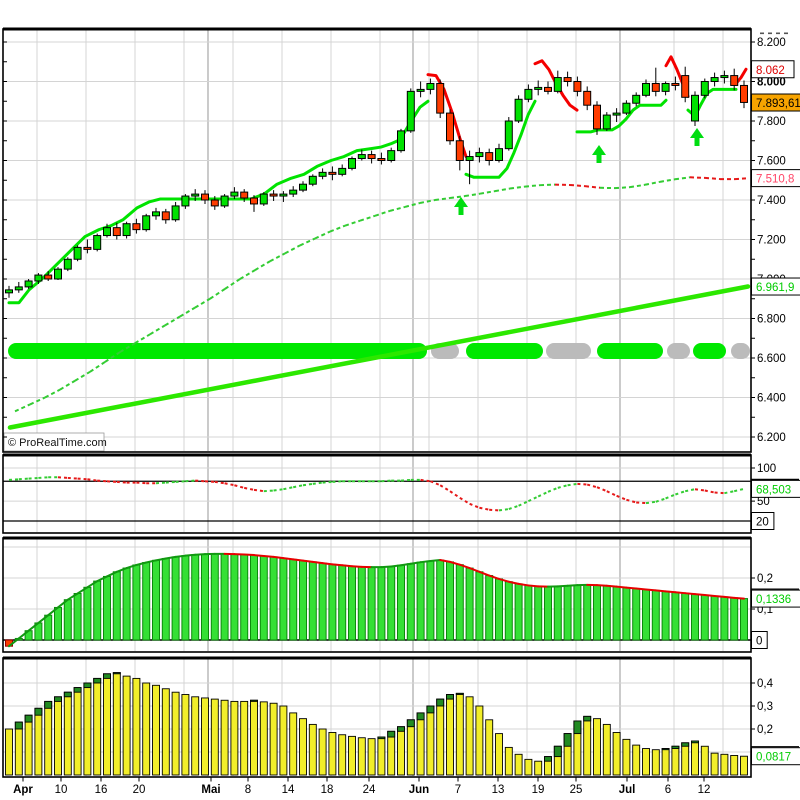 This screenshot has width=800, height=800. I want to click on last-value-badge-text: 8.062, so click(770, 71).